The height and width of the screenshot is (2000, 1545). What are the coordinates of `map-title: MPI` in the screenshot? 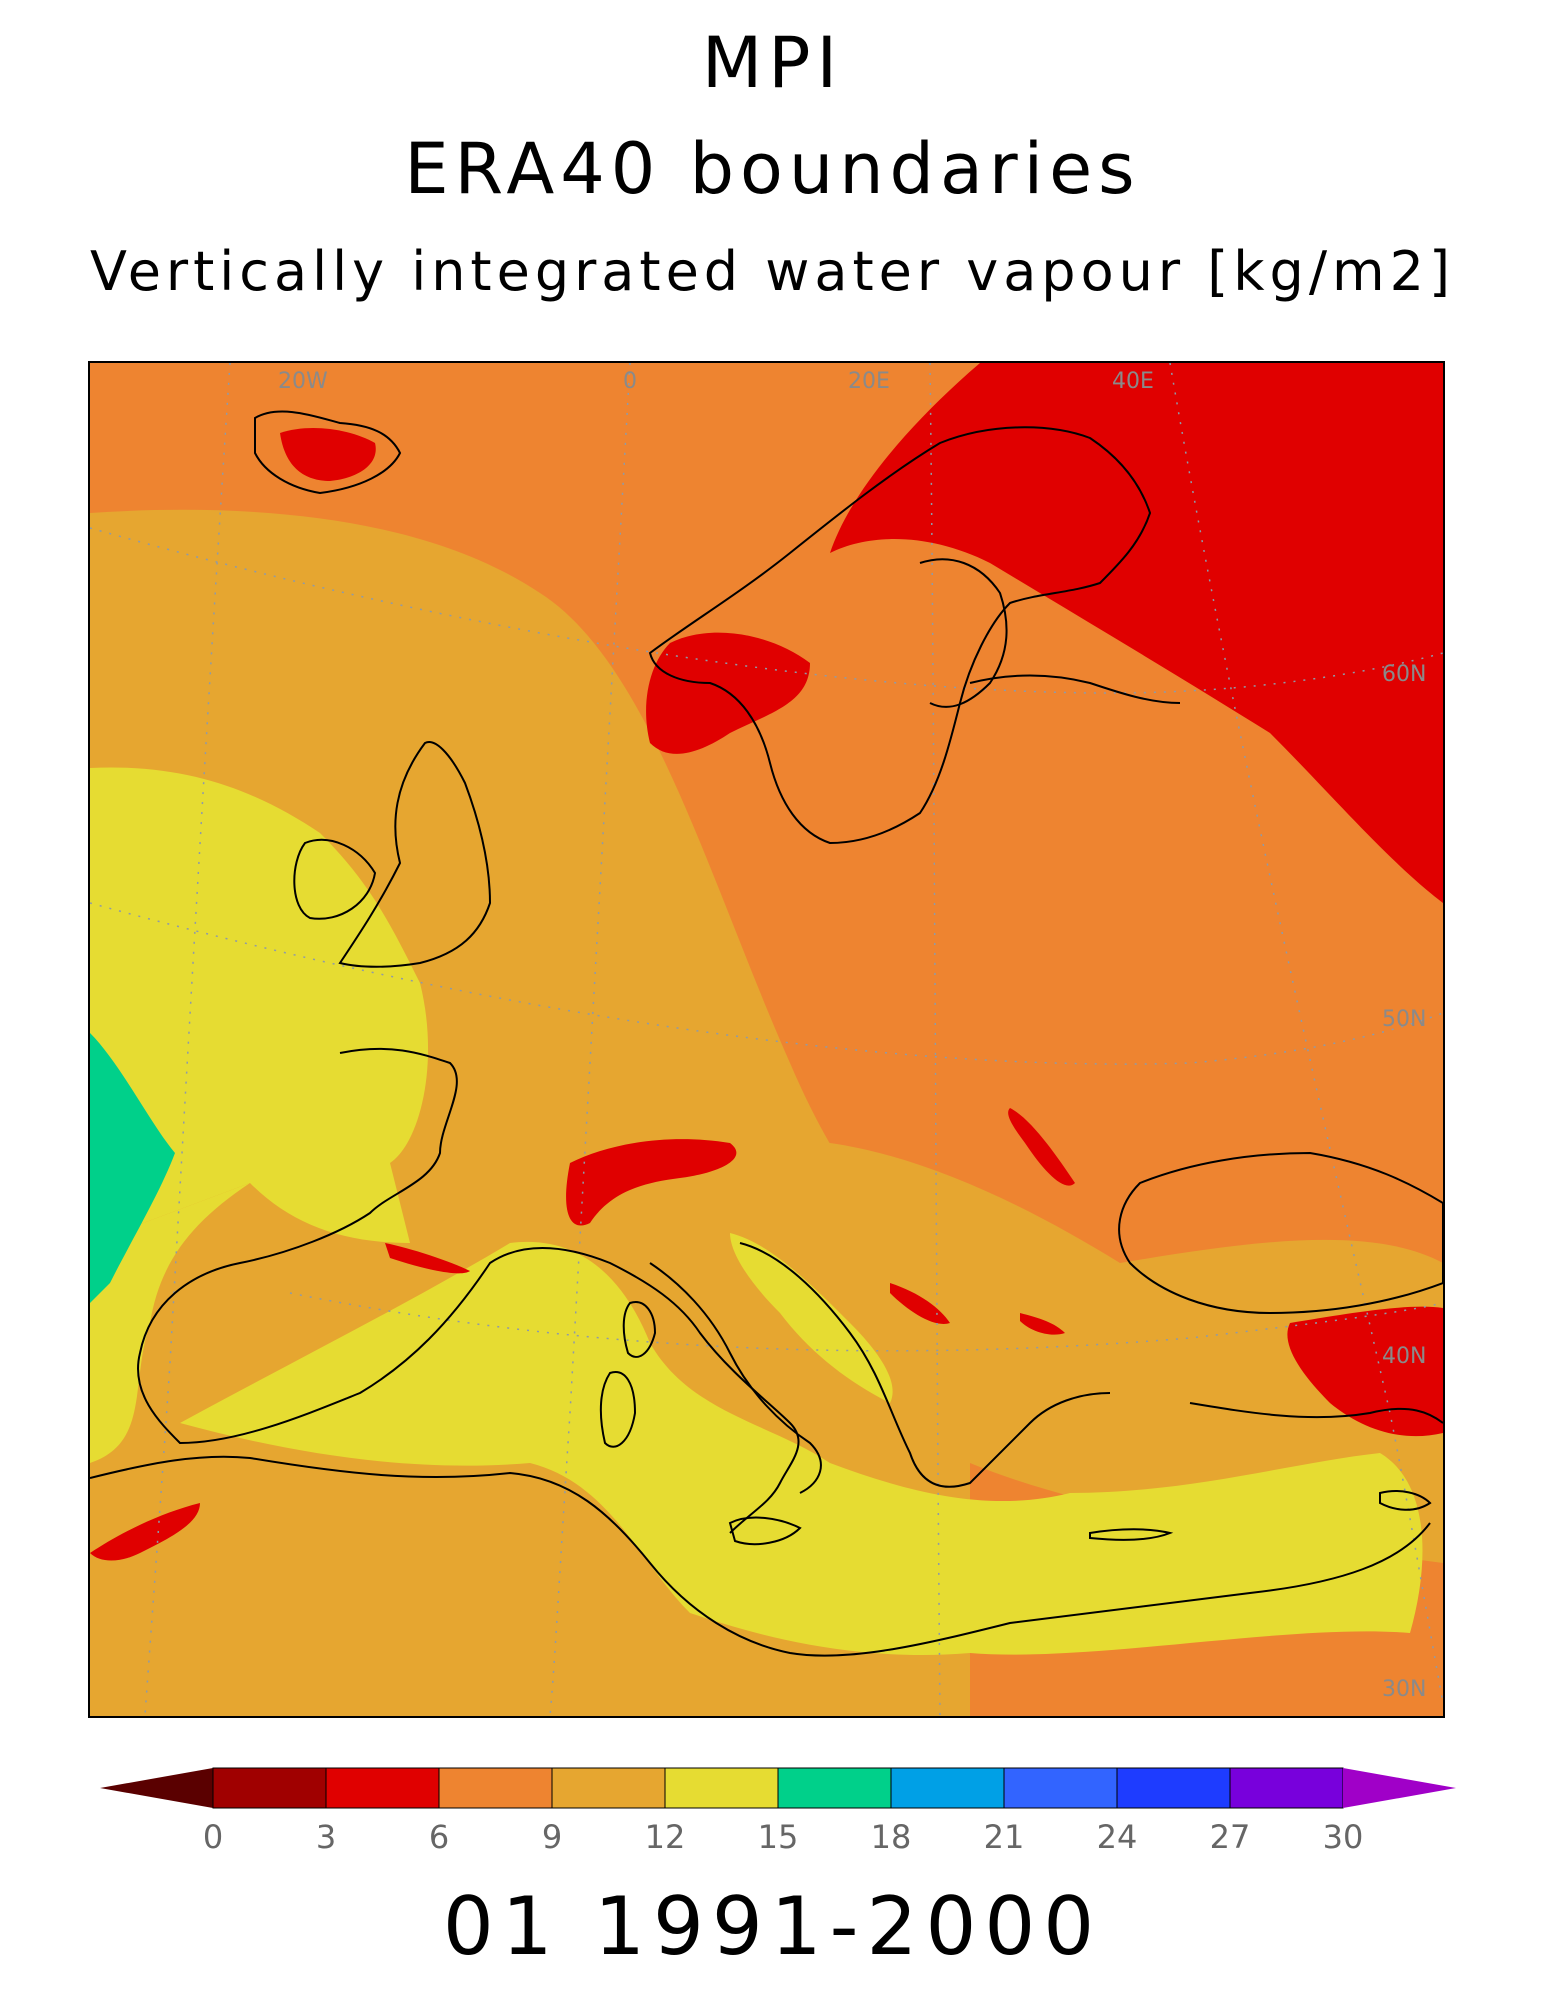 It's located at (772, 63).